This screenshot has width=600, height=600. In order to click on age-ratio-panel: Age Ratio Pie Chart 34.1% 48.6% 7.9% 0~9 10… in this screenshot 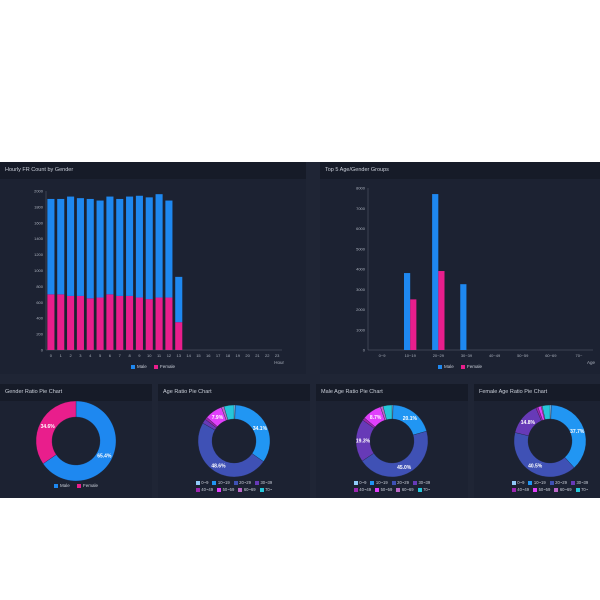, I will do `click(234, 441)`.